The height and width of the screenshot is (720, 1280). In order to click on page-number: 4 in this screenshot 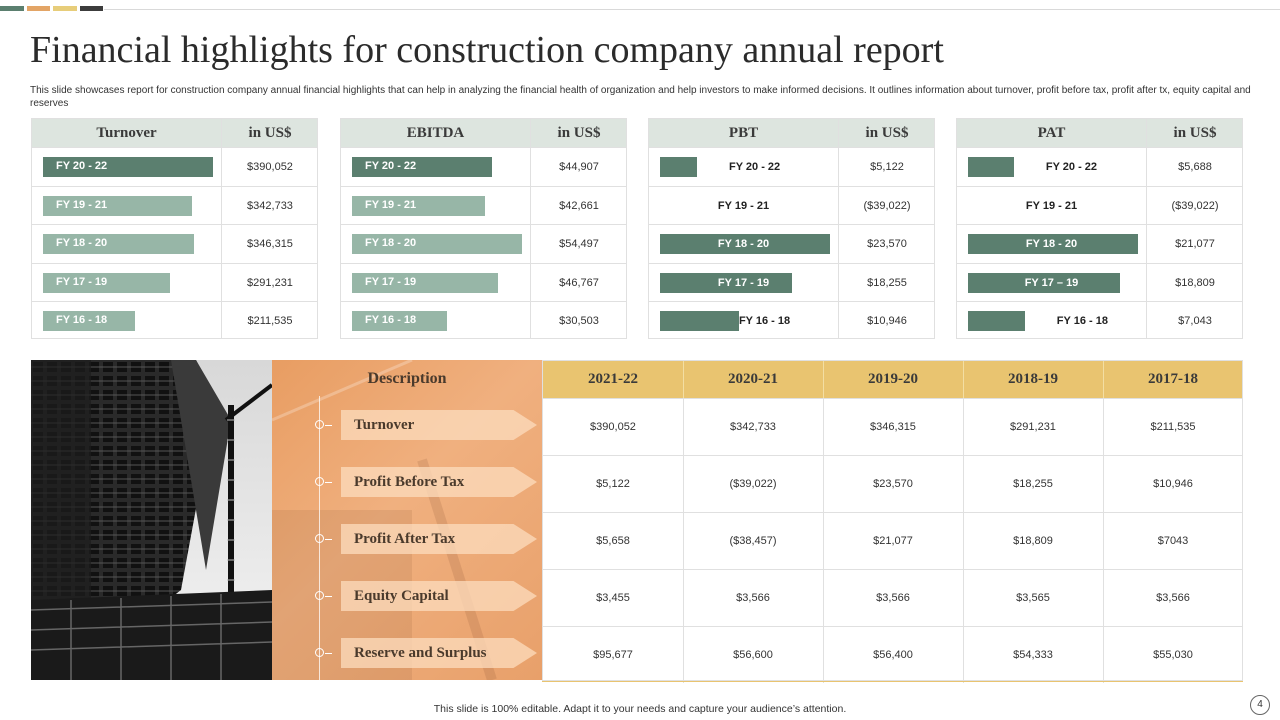, I will do `click(1260, 705)`.